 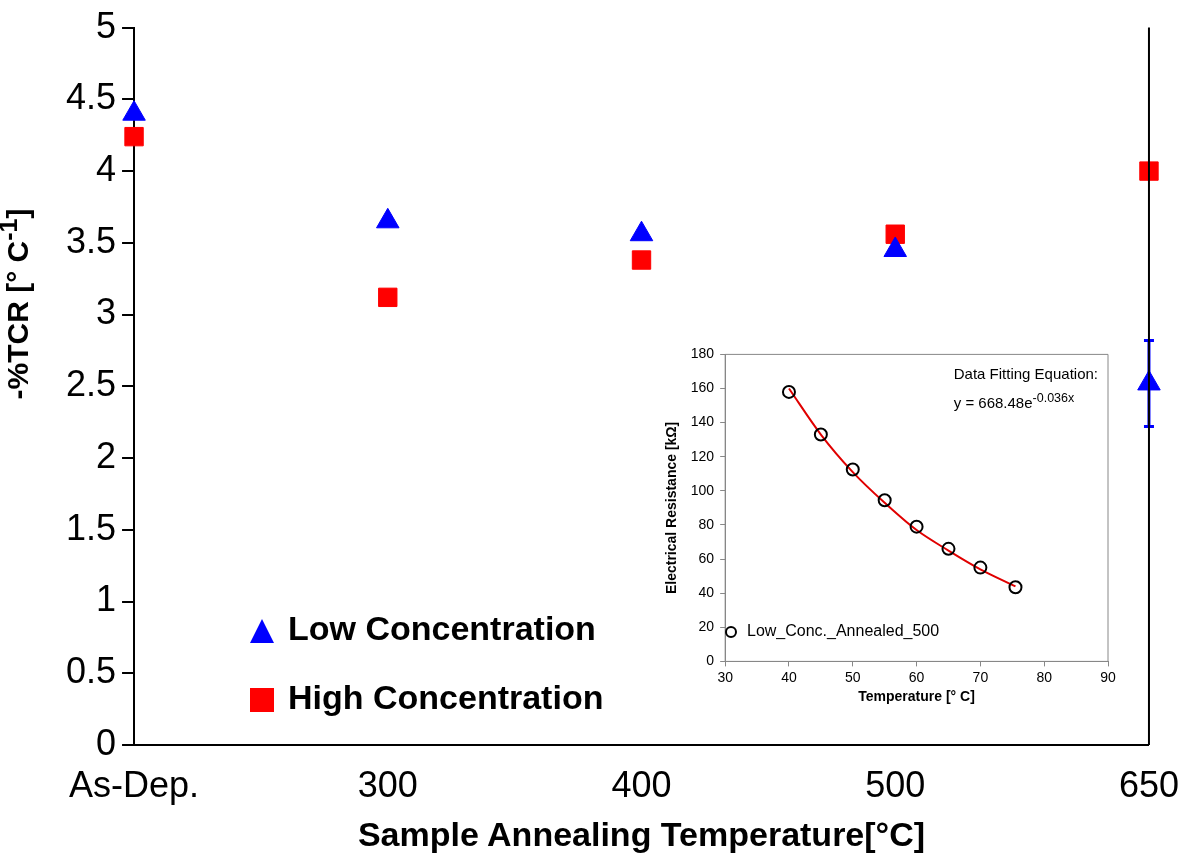 What do you see at coordinates (916, 676) in the screenshot?
I see `x-tick-label: 60` at bounding box center [916, 676].